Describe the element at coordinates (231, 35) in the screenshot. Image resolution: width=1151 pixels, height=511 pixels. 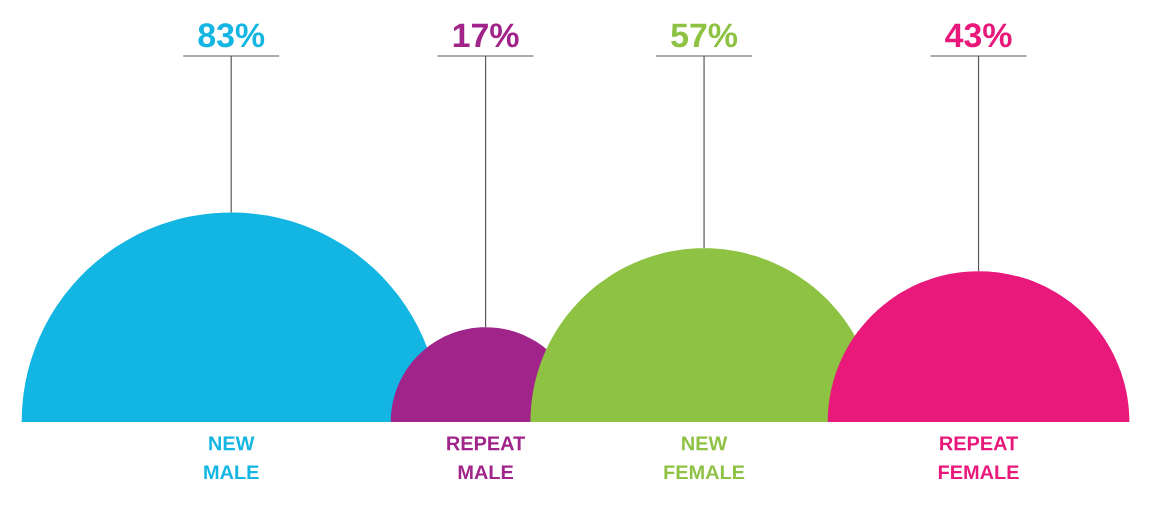
I see `data-label: 83%` at that location.